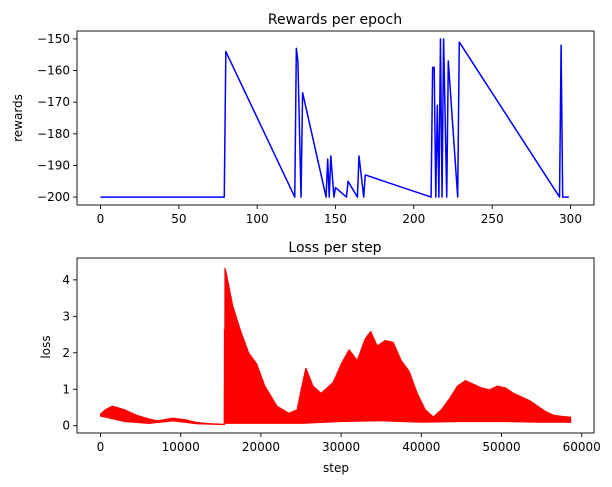 This screenshot has width=612, height=487. I want to click on rewards-x-tick-label: 0, so click(101, 219).